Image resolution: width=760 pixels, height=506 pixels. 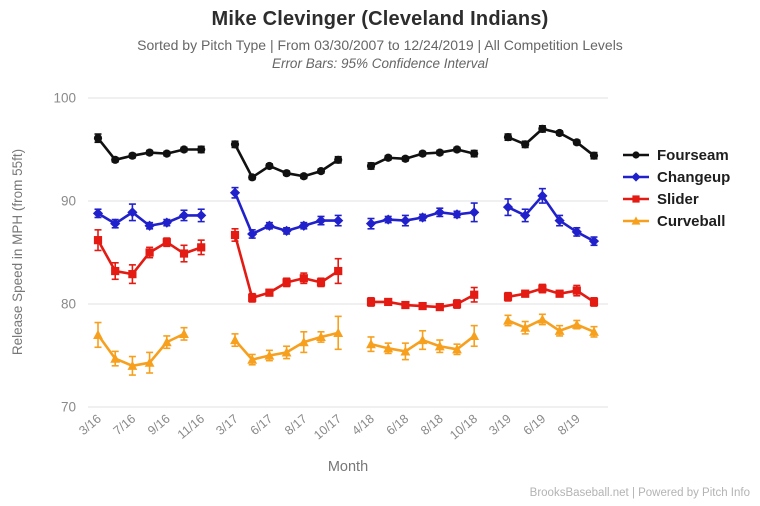 I want to click on x-tick-label: 3/16, so click(x=90, y=425).